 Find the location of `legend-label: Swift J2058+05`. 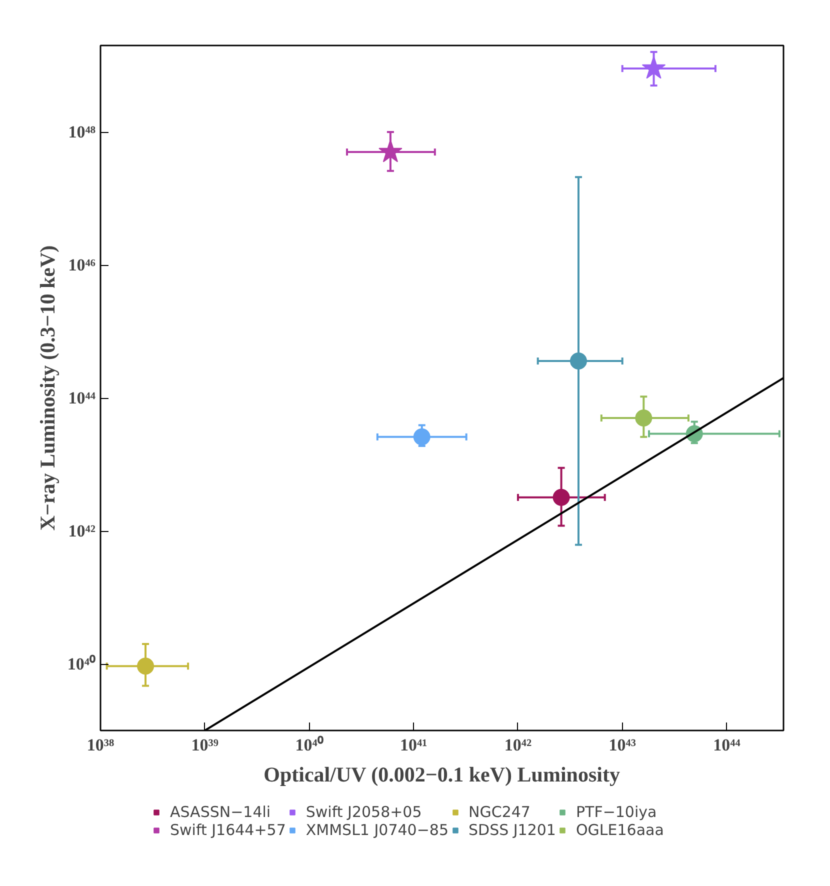

legend-label: Swift J2058+05 is located at coordinates (364, 812).